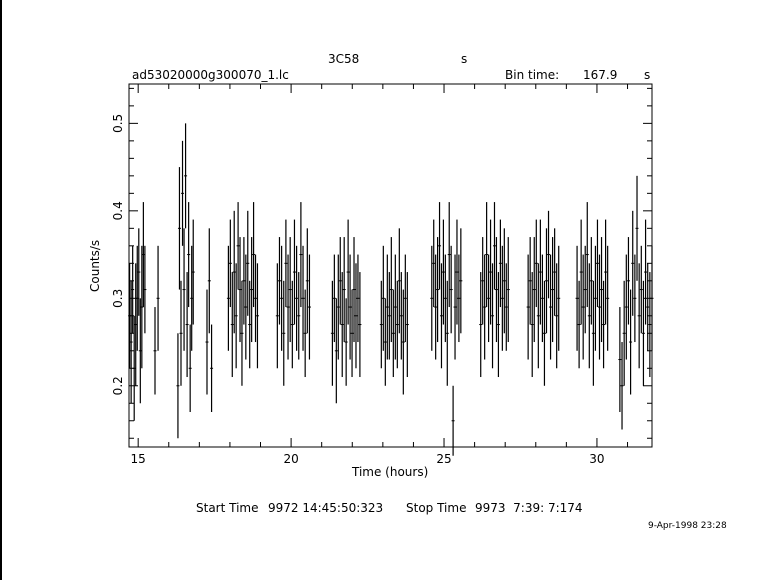  Describe the element at coordinates (532, 75) in the screenshot. I see `bin-time-label: Bin time:` at that location.